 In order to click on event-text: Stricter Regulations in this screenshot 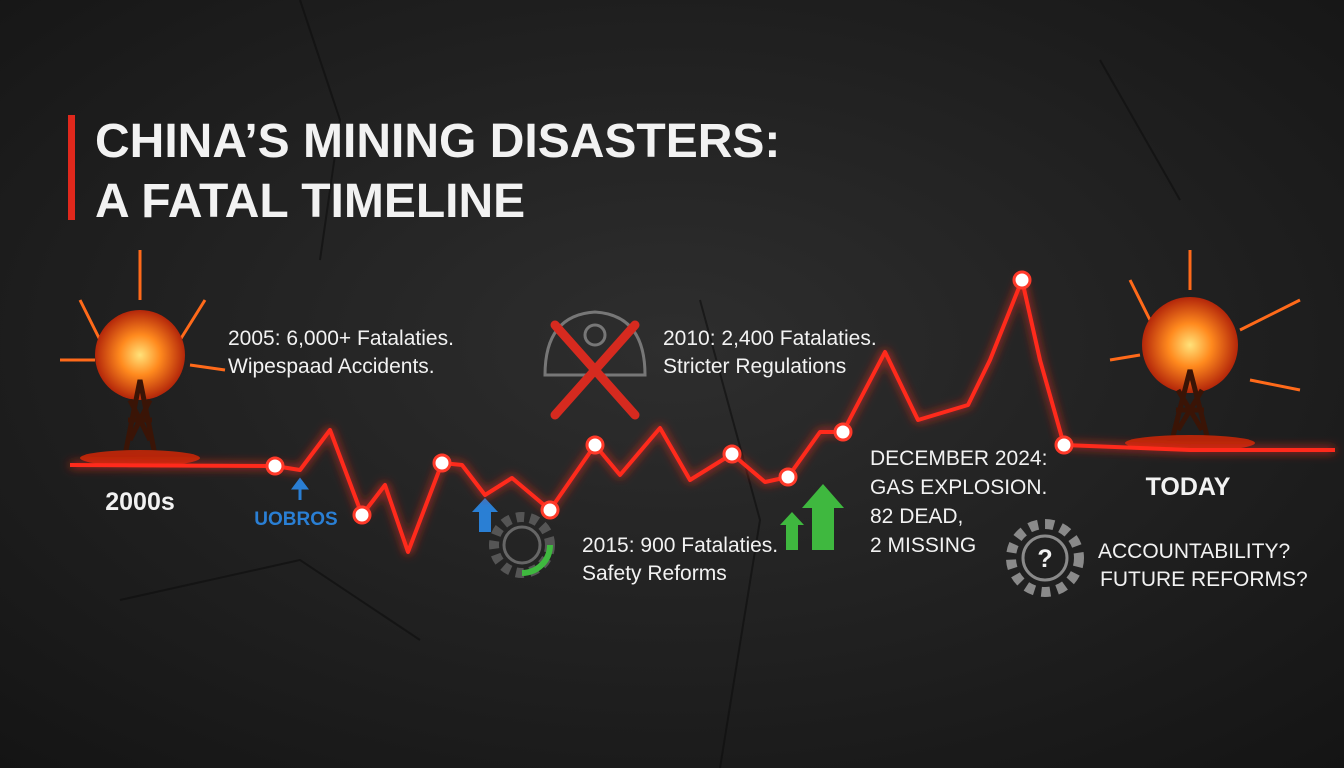, I will do `click(754, 366)`.